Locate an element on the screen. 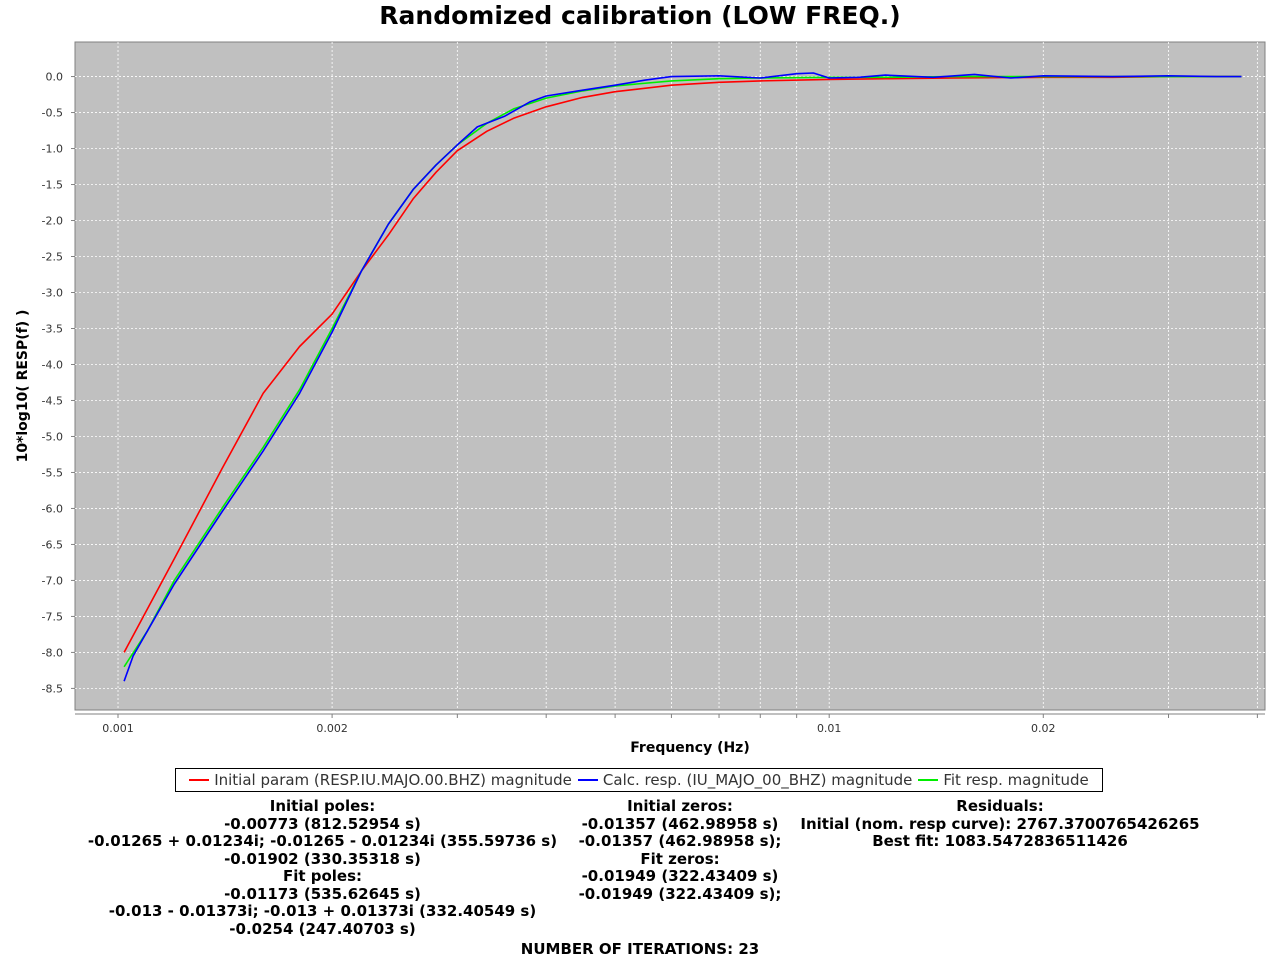 This screenshot has height=960, width=1280. y-tick-label: -2.5 is located at coordinates (52, 257).